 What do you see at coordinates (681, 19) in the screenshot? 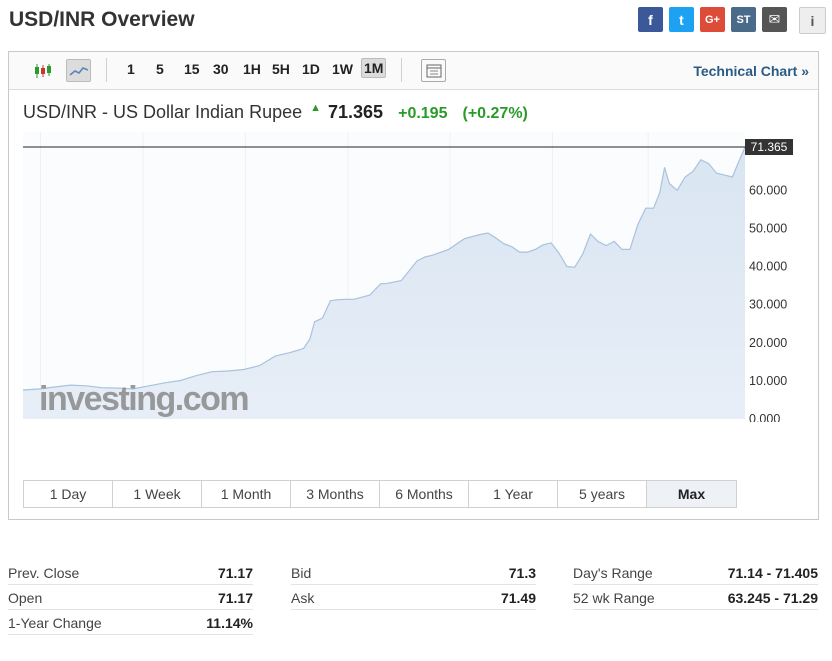
I see `twitter-icon: t` at bounding box center [681, 19].